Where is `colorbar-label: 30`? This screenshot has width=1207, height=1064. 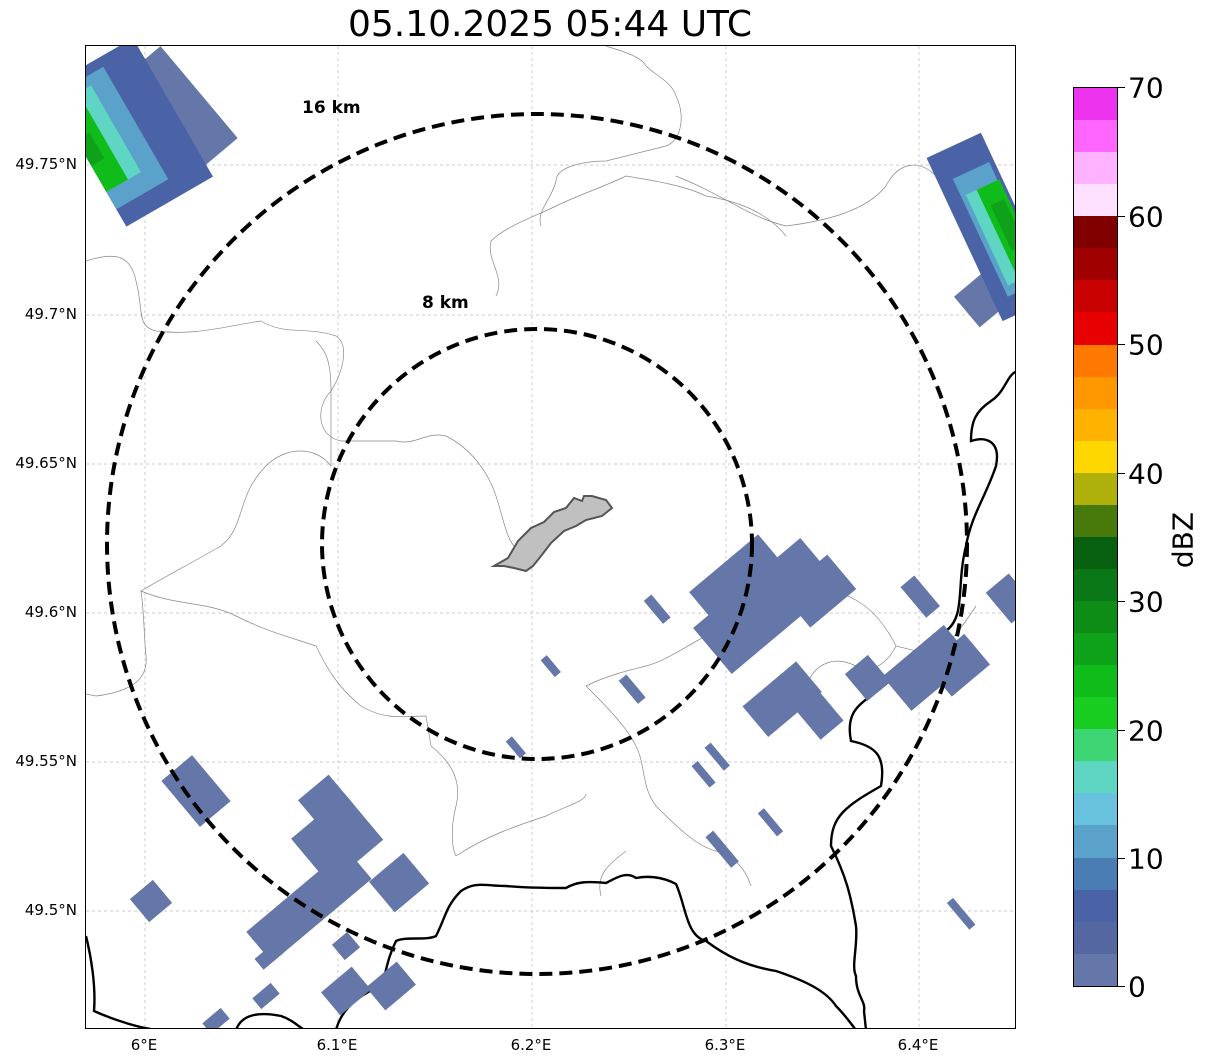 colorbar-label: 30 is located at coordinates (1146, 602).